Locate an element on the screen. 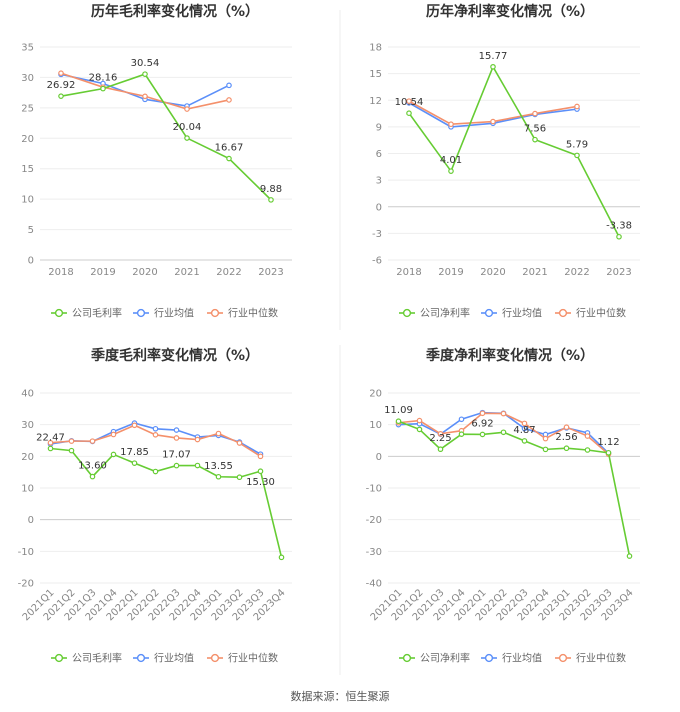 The height and width of the screenshot is (712, 680). y-tick-label: -3 is located at coordinates (377, 234).